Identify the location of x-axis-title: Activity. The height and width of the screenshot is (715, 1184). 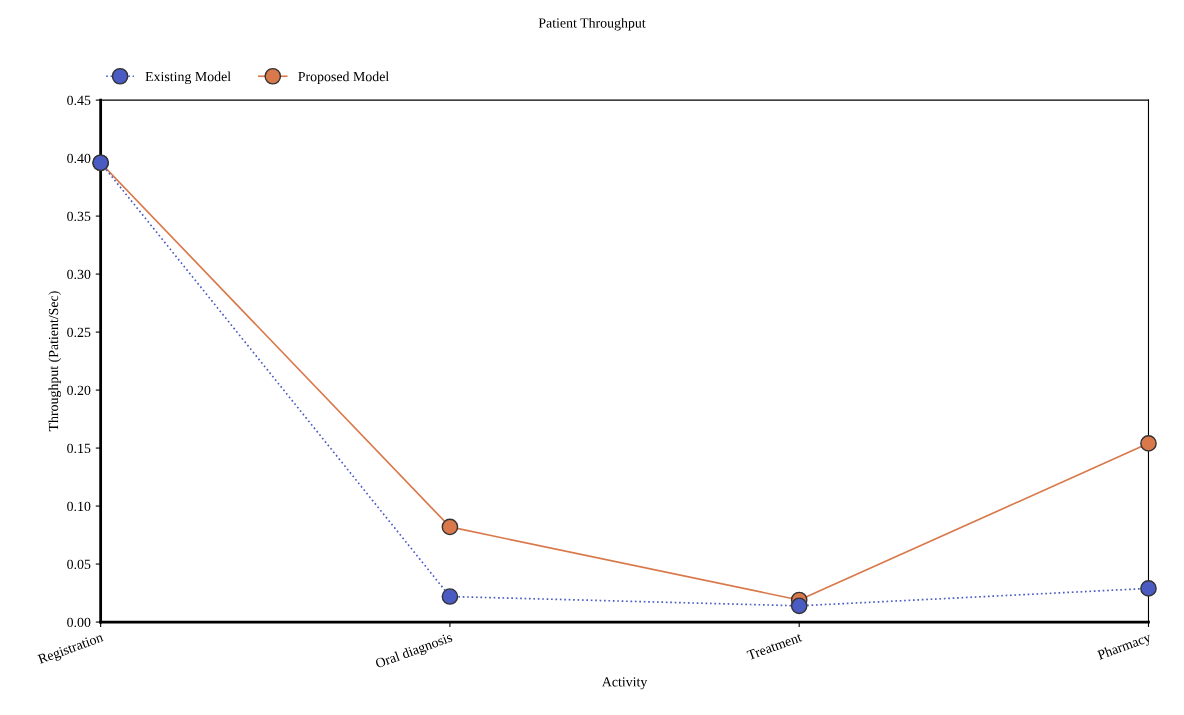
(624, 683).